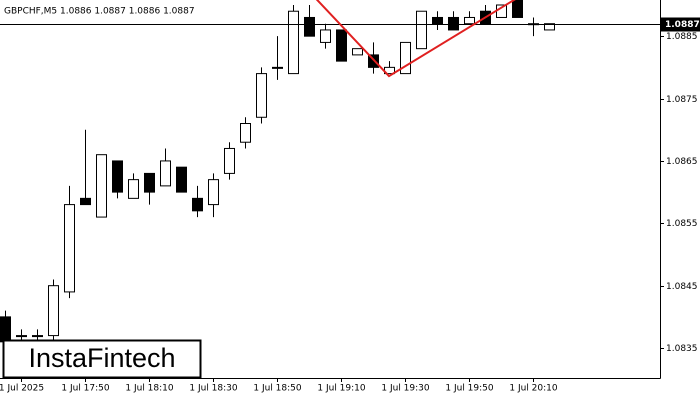 The height and width of the screenshot is (400, 700). Describe the element at coordinates (149, 389) in the screenshot. I see `x-tick-label: 1 Jul 18:10` at that location.